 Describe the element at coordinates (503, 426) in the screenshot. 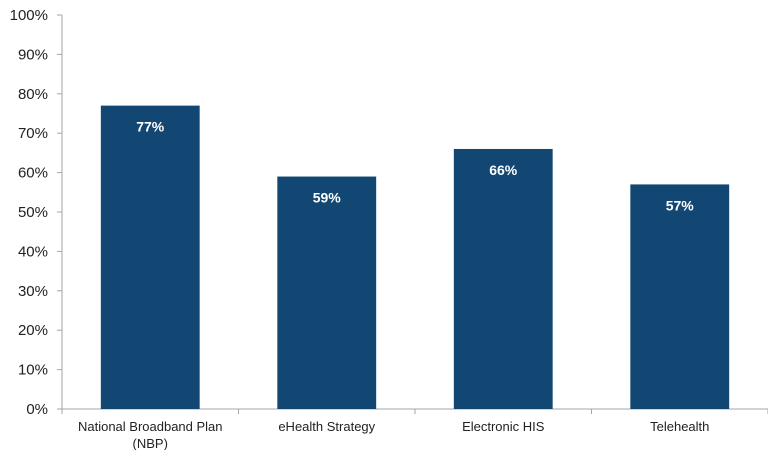

I see `category-label: Electronic HIS` at that location.